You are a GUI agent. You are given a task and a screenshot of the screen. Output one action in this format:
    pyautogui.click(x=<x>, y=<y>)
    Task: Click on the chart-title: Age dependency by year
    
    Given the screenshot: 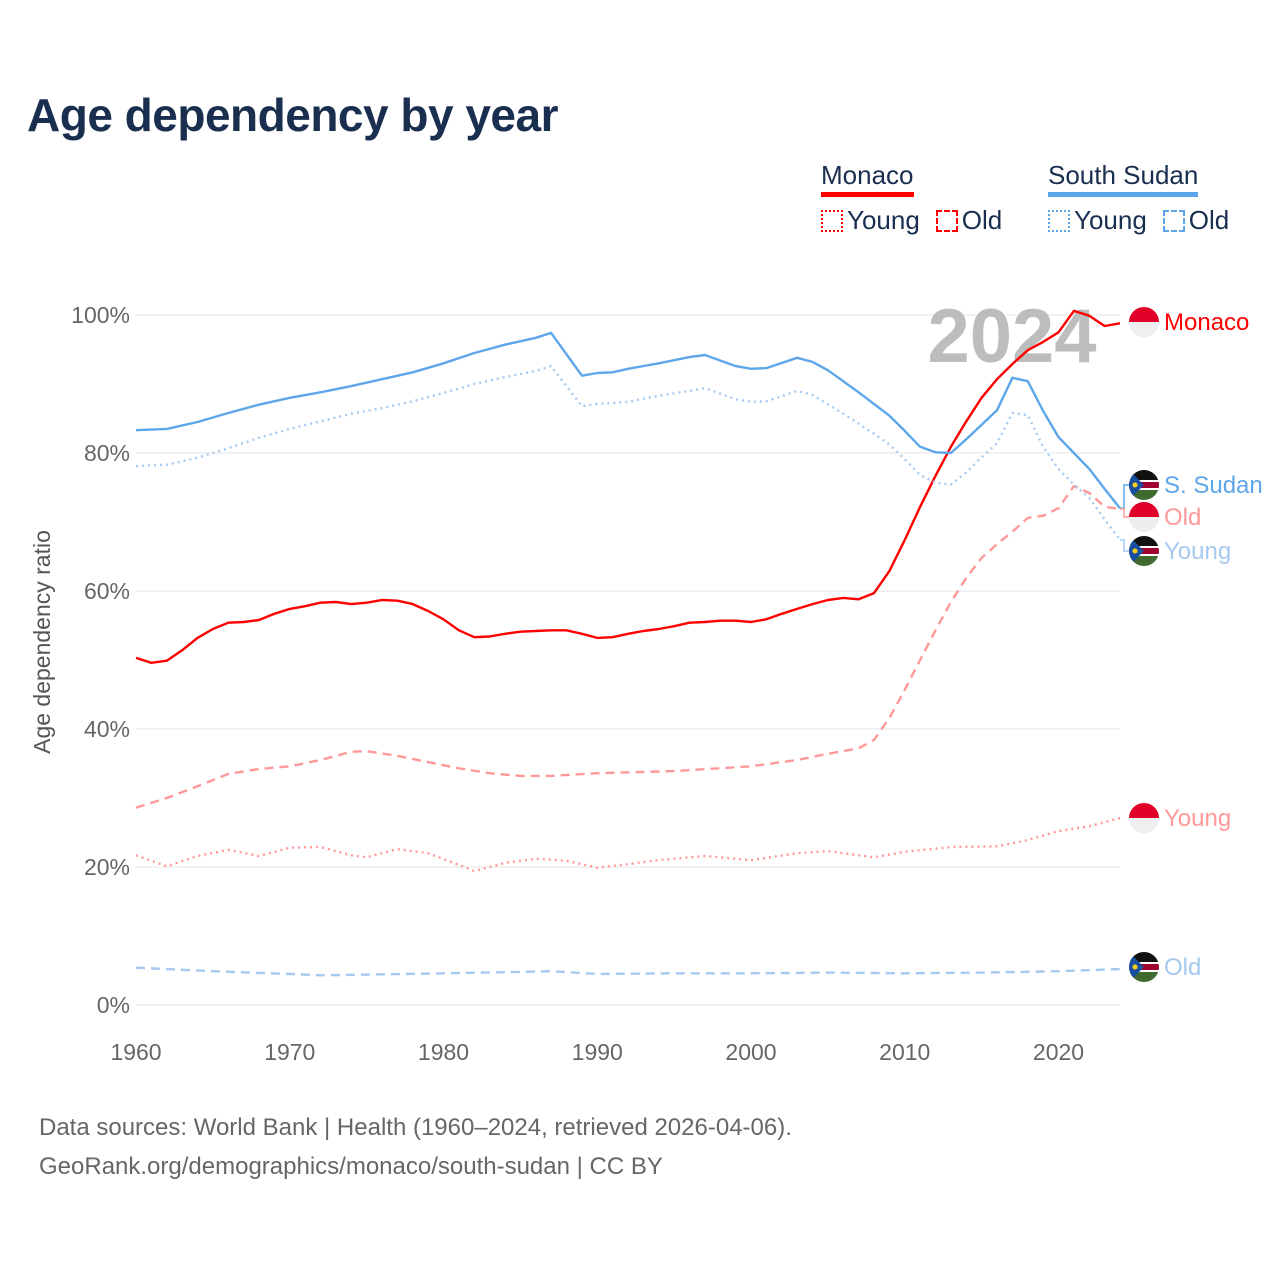 What is the action you would take?
    pyautogui.click(x=292, y=115)
    